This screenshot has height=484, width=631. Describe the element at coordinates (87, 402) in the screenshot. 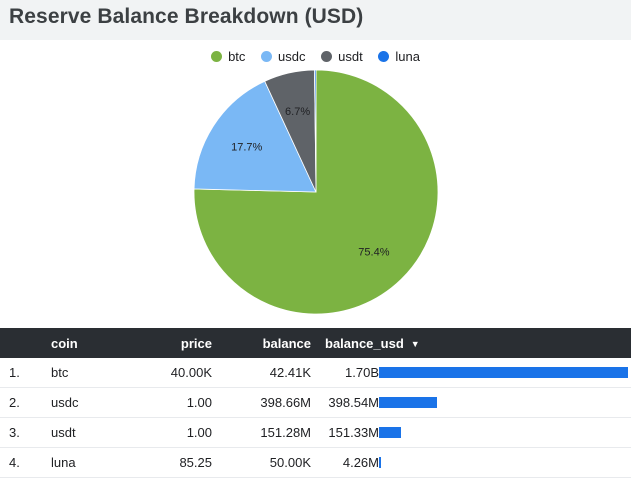

I see `cell-coin: usdc` at that location.